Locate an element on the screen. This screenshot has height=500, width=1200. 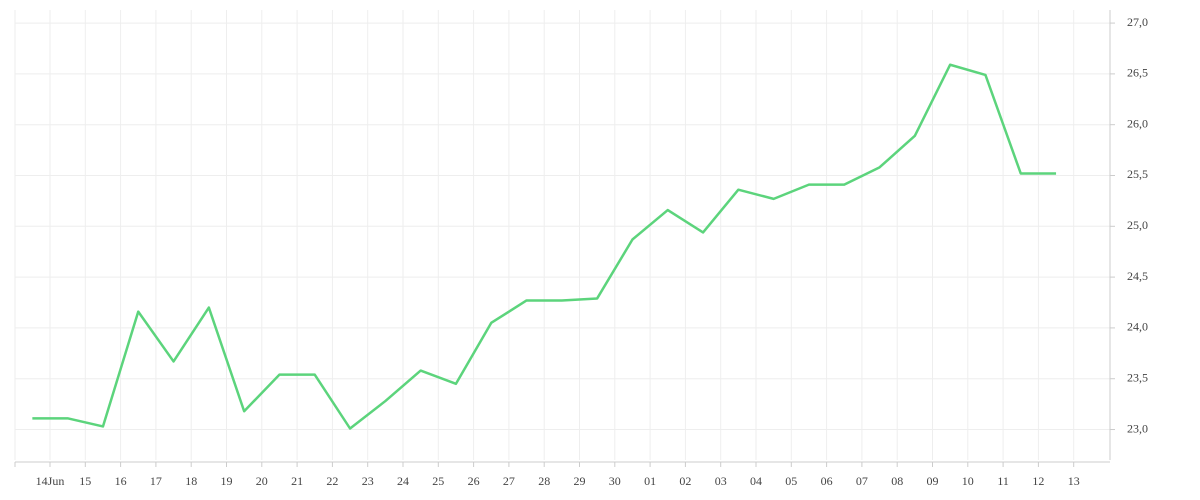
x-tick-label: 05 is located at coordinates (791, 481).